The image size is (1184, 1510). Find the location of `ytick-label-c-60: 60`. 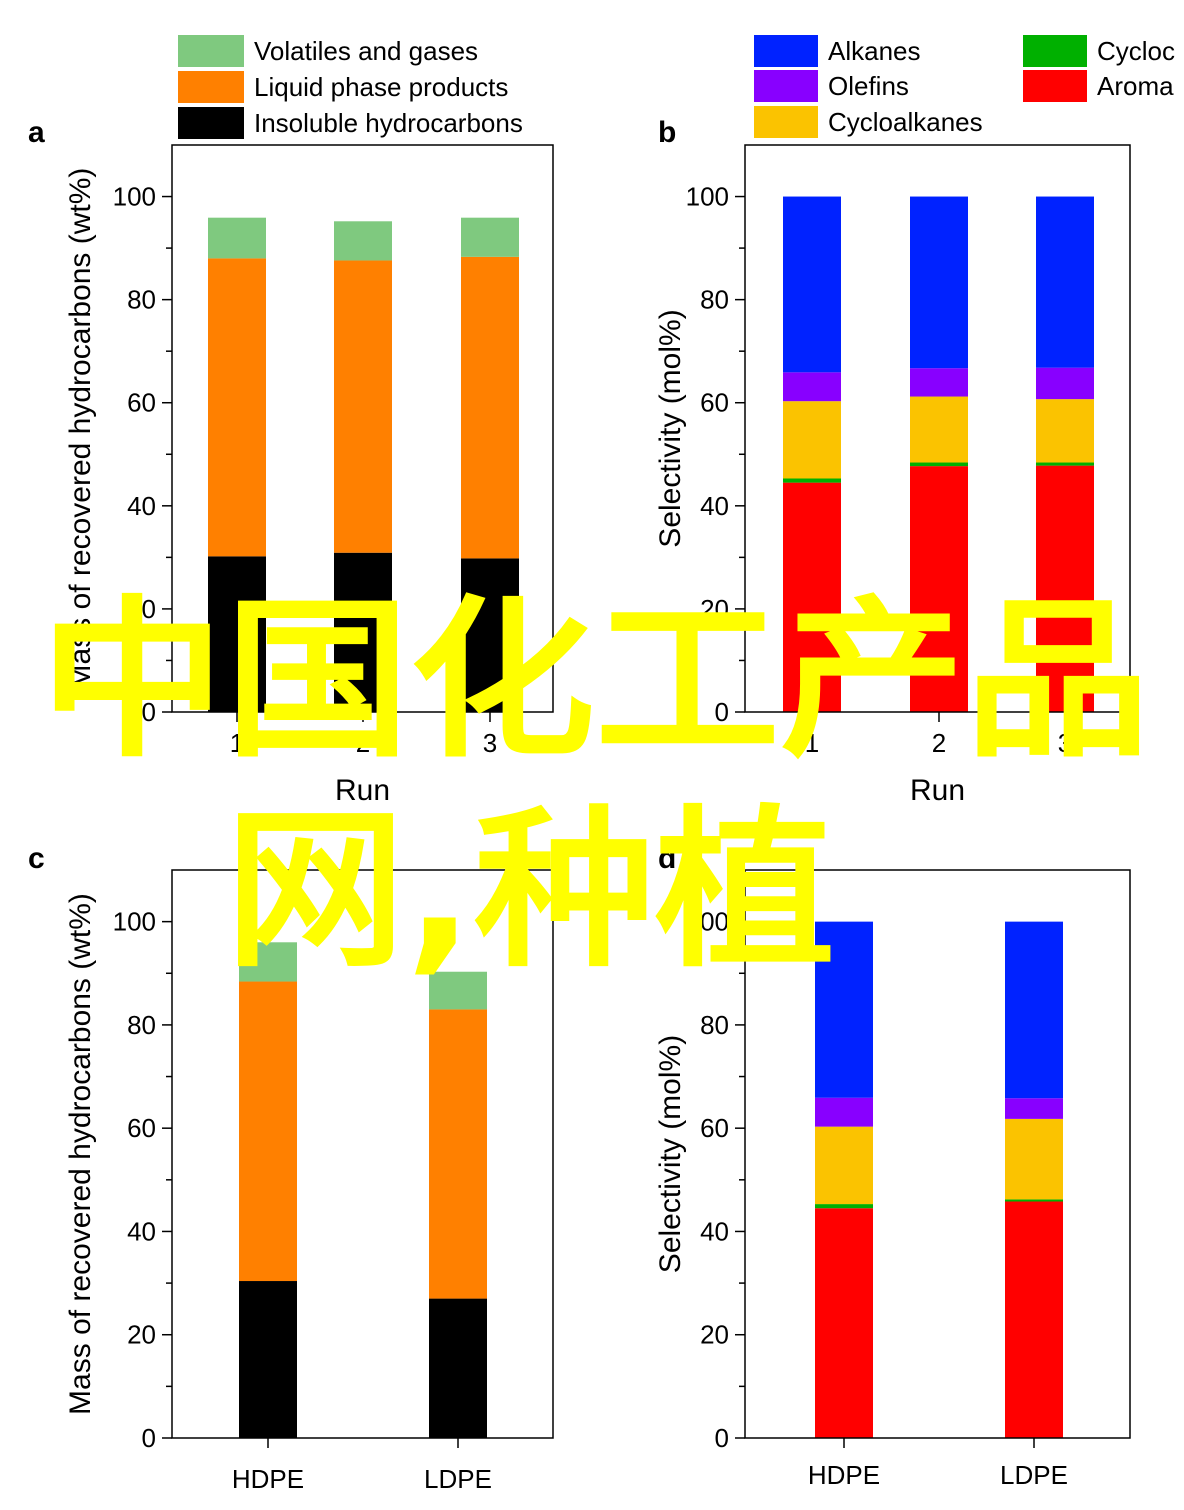

ytick-label-c-60: 60 is located at coordinates (141, 1128).